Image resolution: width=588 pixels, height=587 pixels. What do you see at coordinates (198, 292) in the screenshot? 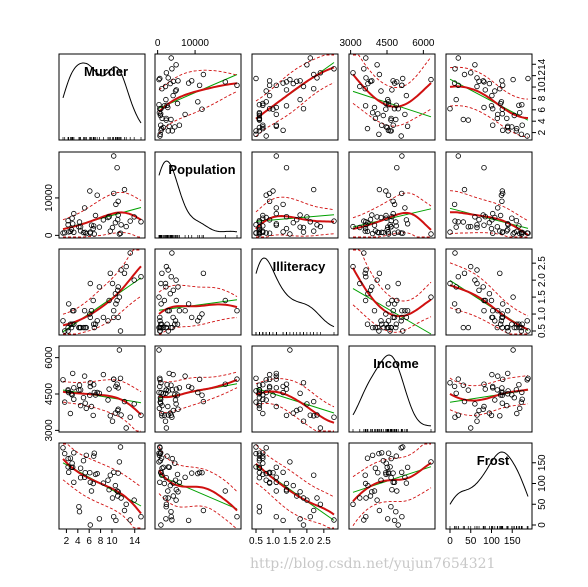
I see `panel-illiteracy-vs-population` at bounding box center [198, 292].